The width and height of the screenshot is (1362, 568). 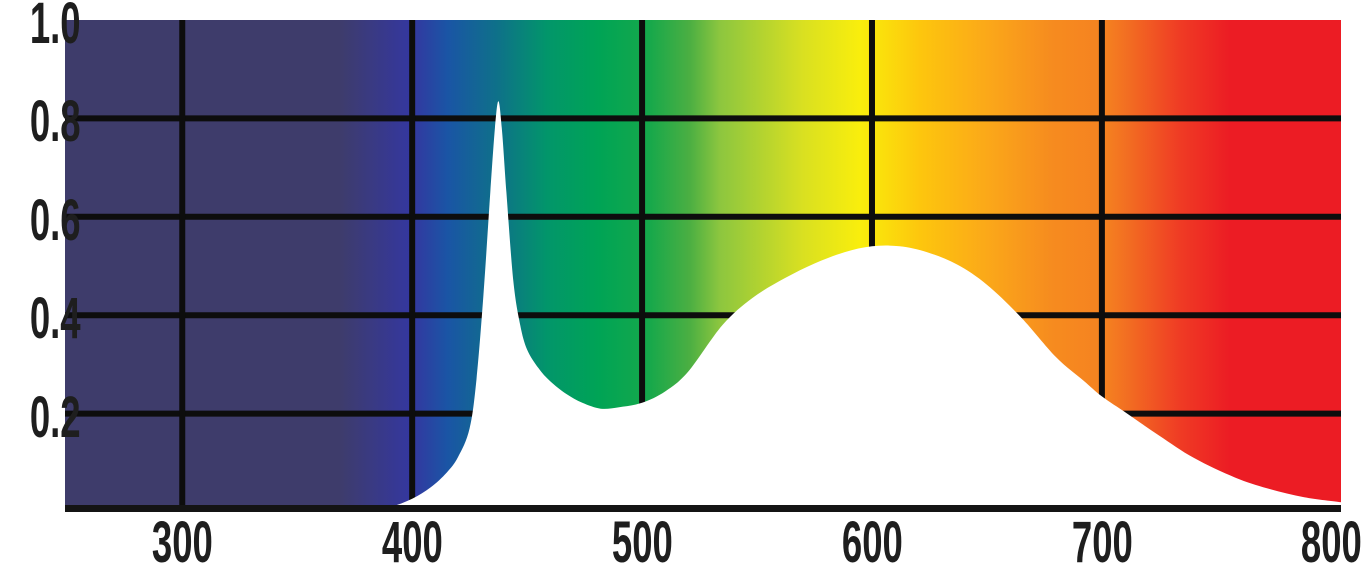 I want to click on y-tick-text: 0.6, so click(x=55, y=220).